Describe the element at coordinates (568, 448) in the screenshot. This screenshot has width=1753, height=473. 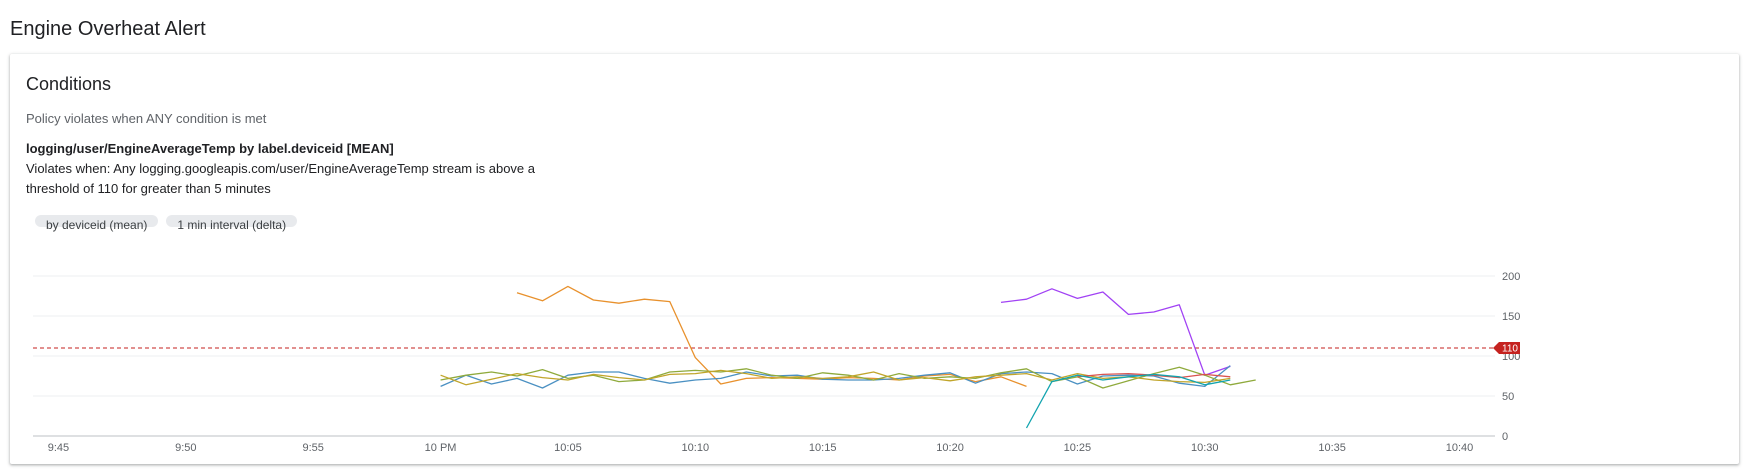
I see `x-tick-label: 10:05` at that location.